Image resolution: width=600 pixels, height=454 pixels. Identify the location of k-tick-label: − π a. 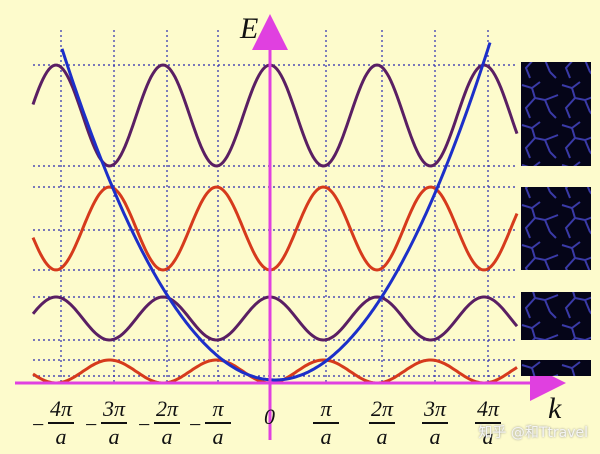
(216, 422).